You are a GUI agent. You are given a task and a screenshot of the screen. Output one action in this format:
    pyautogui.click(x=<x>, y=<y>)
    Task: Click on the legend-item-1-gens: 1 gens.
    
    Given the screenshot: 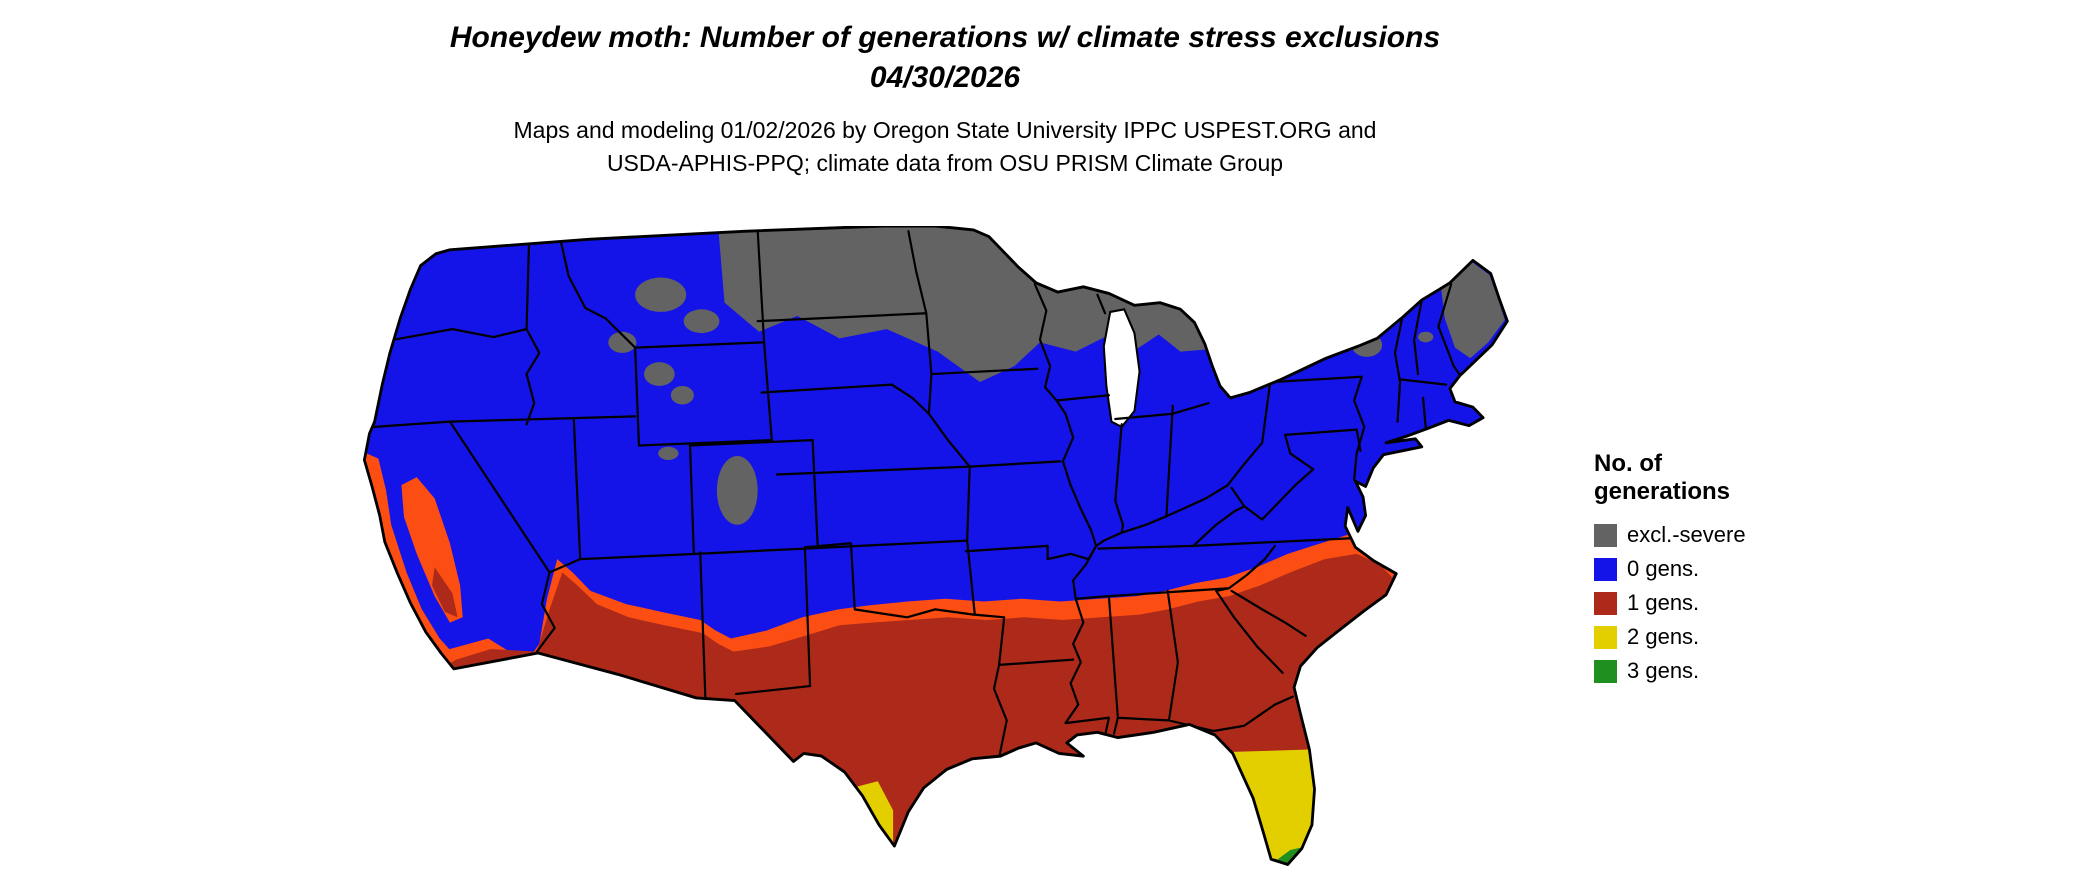 What is the action you would take?
    pyautogui.click(x=1670, y=603)
    